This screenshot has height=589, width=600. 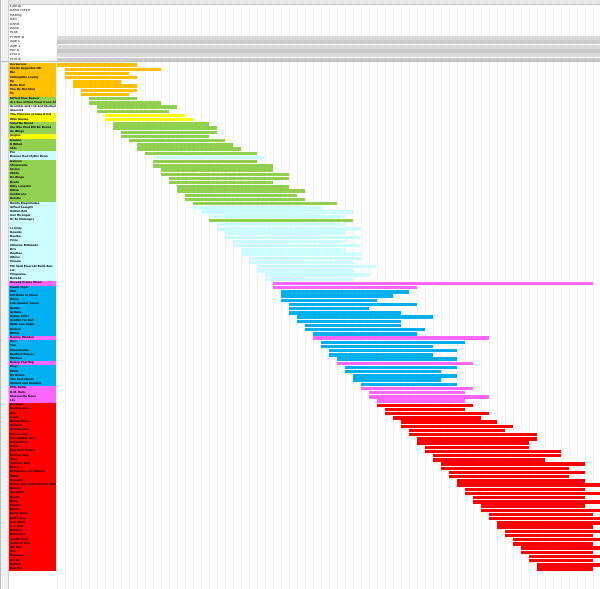 I want to click on song-title-cell: Tim, so click(x=32, y=346).